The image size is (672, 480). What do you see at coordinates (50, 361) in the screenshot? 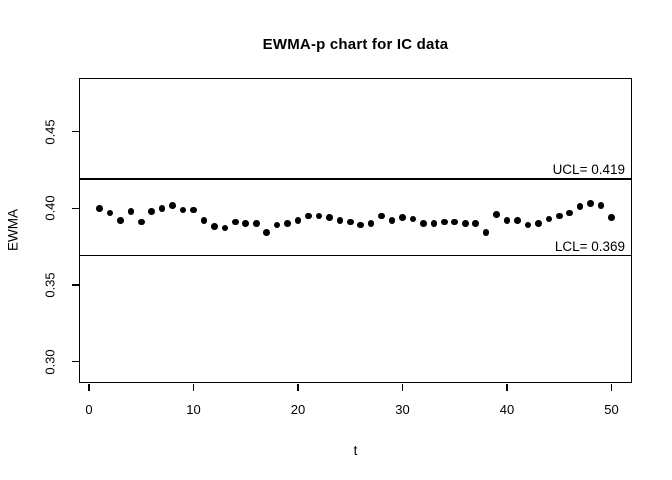
I see `y-tick-label: 0.30` at bounding box center [50, 361].